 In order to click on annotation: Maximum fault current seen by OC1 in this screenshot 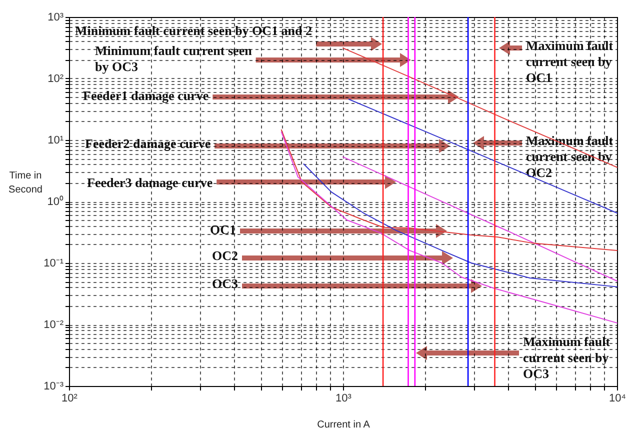, I will do `click(570, 61)`.